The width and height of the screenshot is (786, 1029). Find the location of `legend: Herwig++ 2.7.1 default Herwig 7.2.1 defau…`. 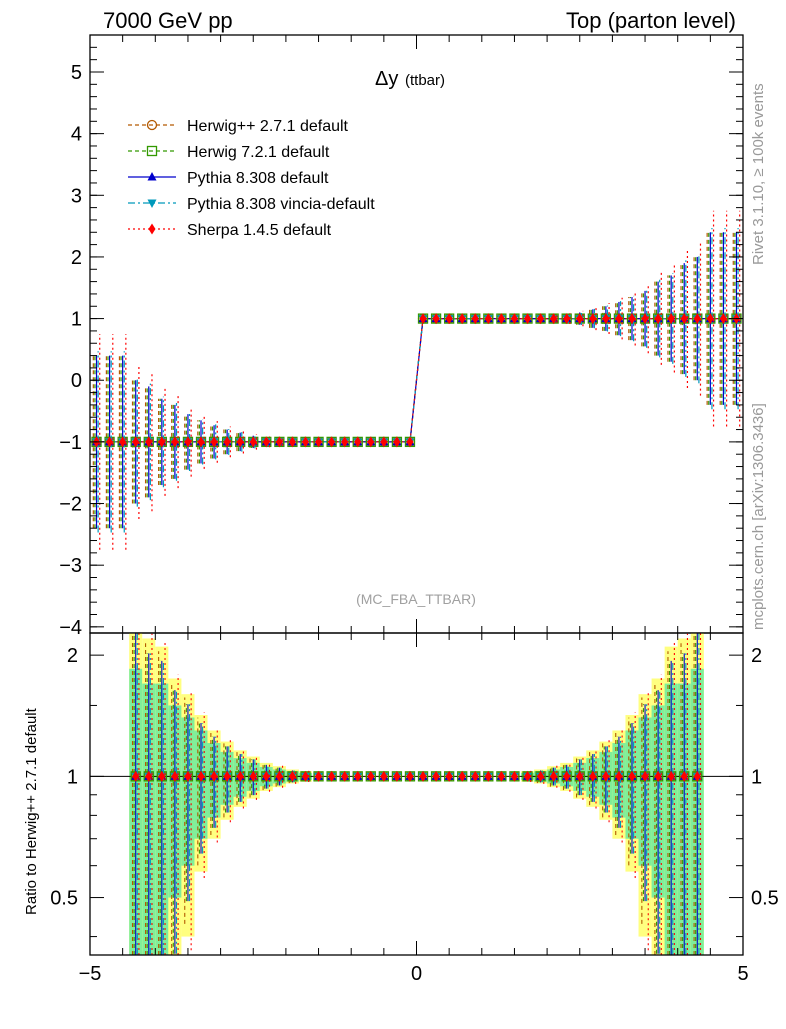

legend: Herwig++ 2.7.1 default Herwig 7.2.1 defau… is located at coordinates (251, 178).